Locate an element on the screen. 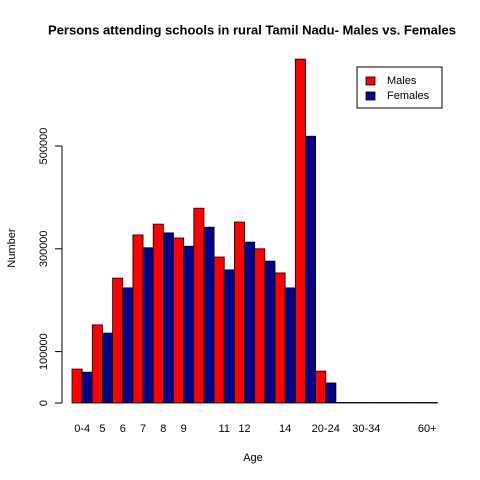  x-tick-label: 8 is located at coordinates (163, 429).